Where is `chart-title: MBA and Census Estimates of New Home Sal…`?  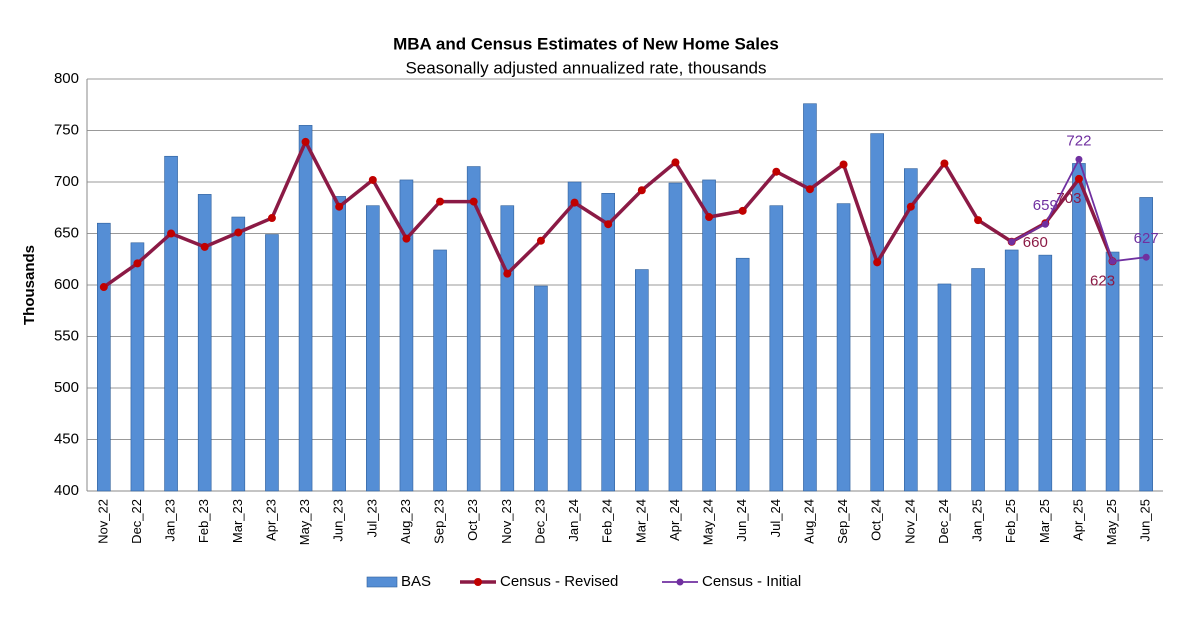
chart-title: MBA and Census Estimates of New Home Sal… is located at coordinates (586, 43).